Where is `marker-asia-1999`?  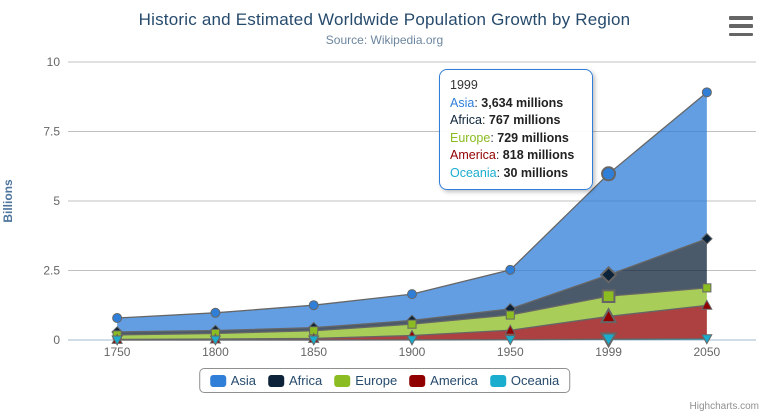
marker-asia-1999 is located at coordinates (609, 174).